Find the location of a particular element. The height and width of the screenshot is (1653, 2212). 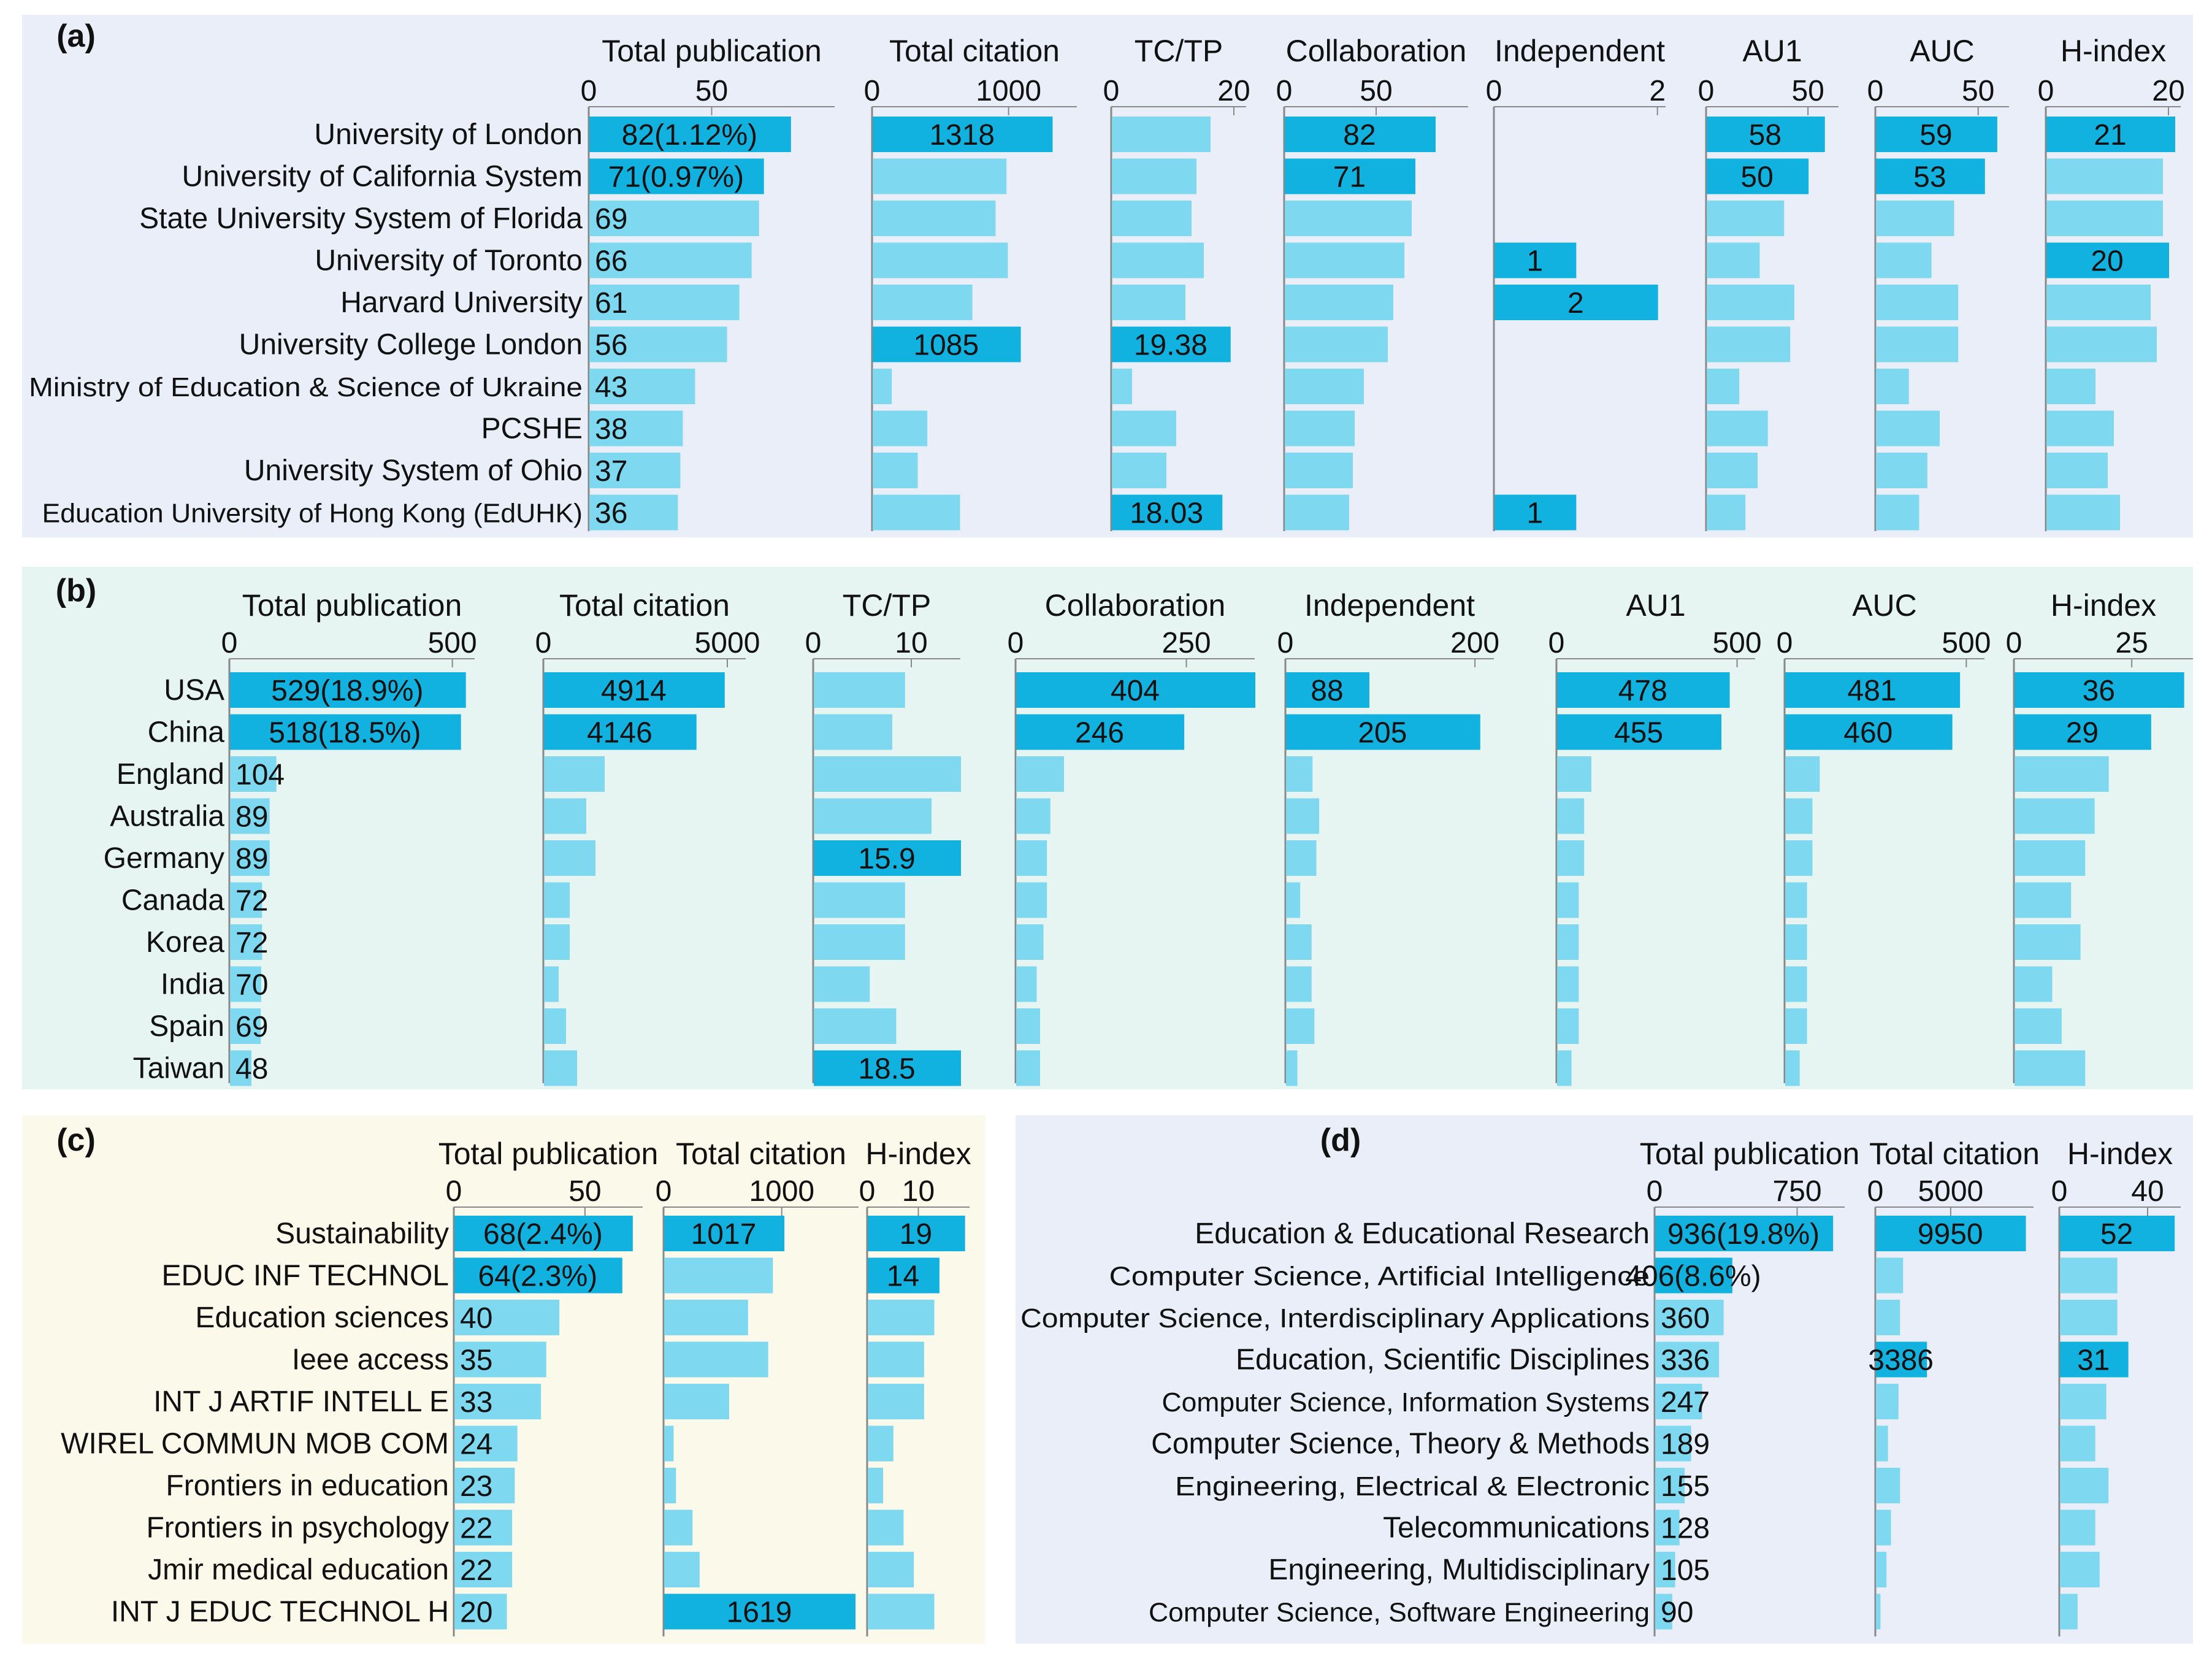

col-total-citation-title: Total citation is located at coordinates (974, 51).